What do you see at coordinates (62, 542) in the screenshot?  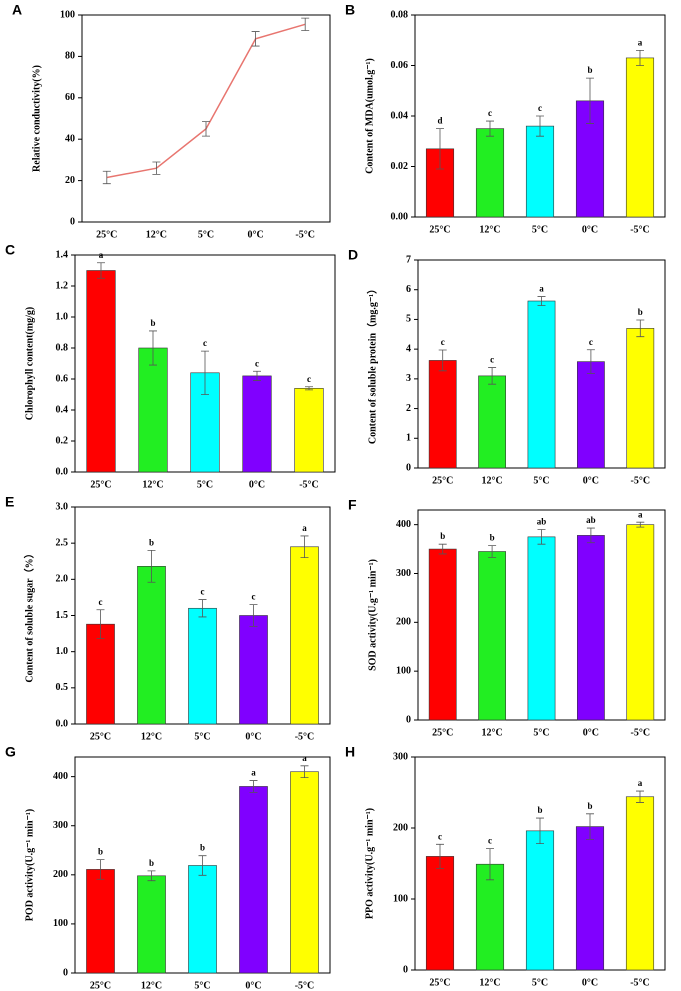 I see `y-tick-label: 2.5` at bounding box center [62, 542].